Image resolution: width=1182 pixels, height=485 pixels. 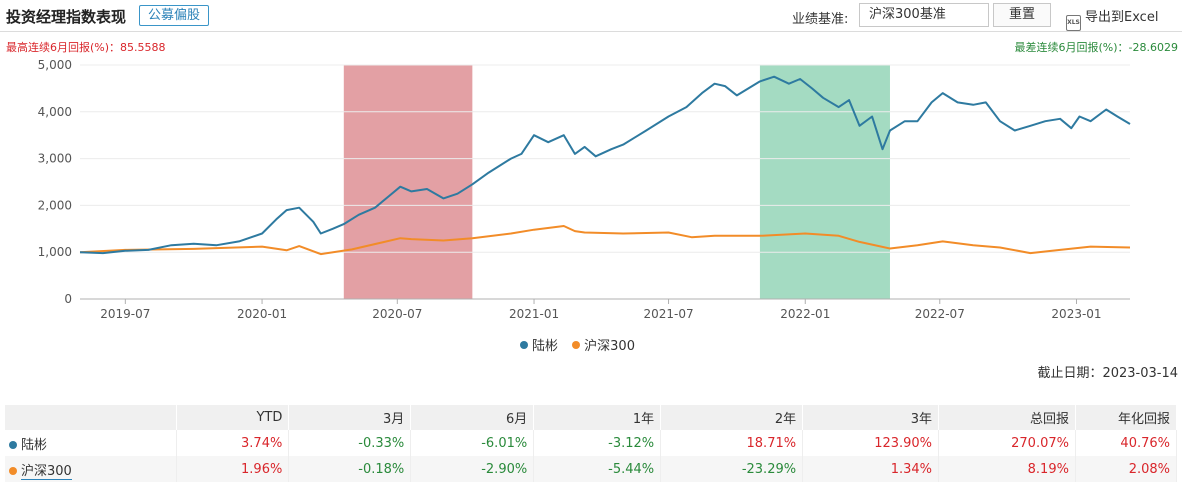 I want to click on table-header-row: YTD 3月 6月 1年 2年 3年 总回报 年化回报, so click(x=591, y=417).